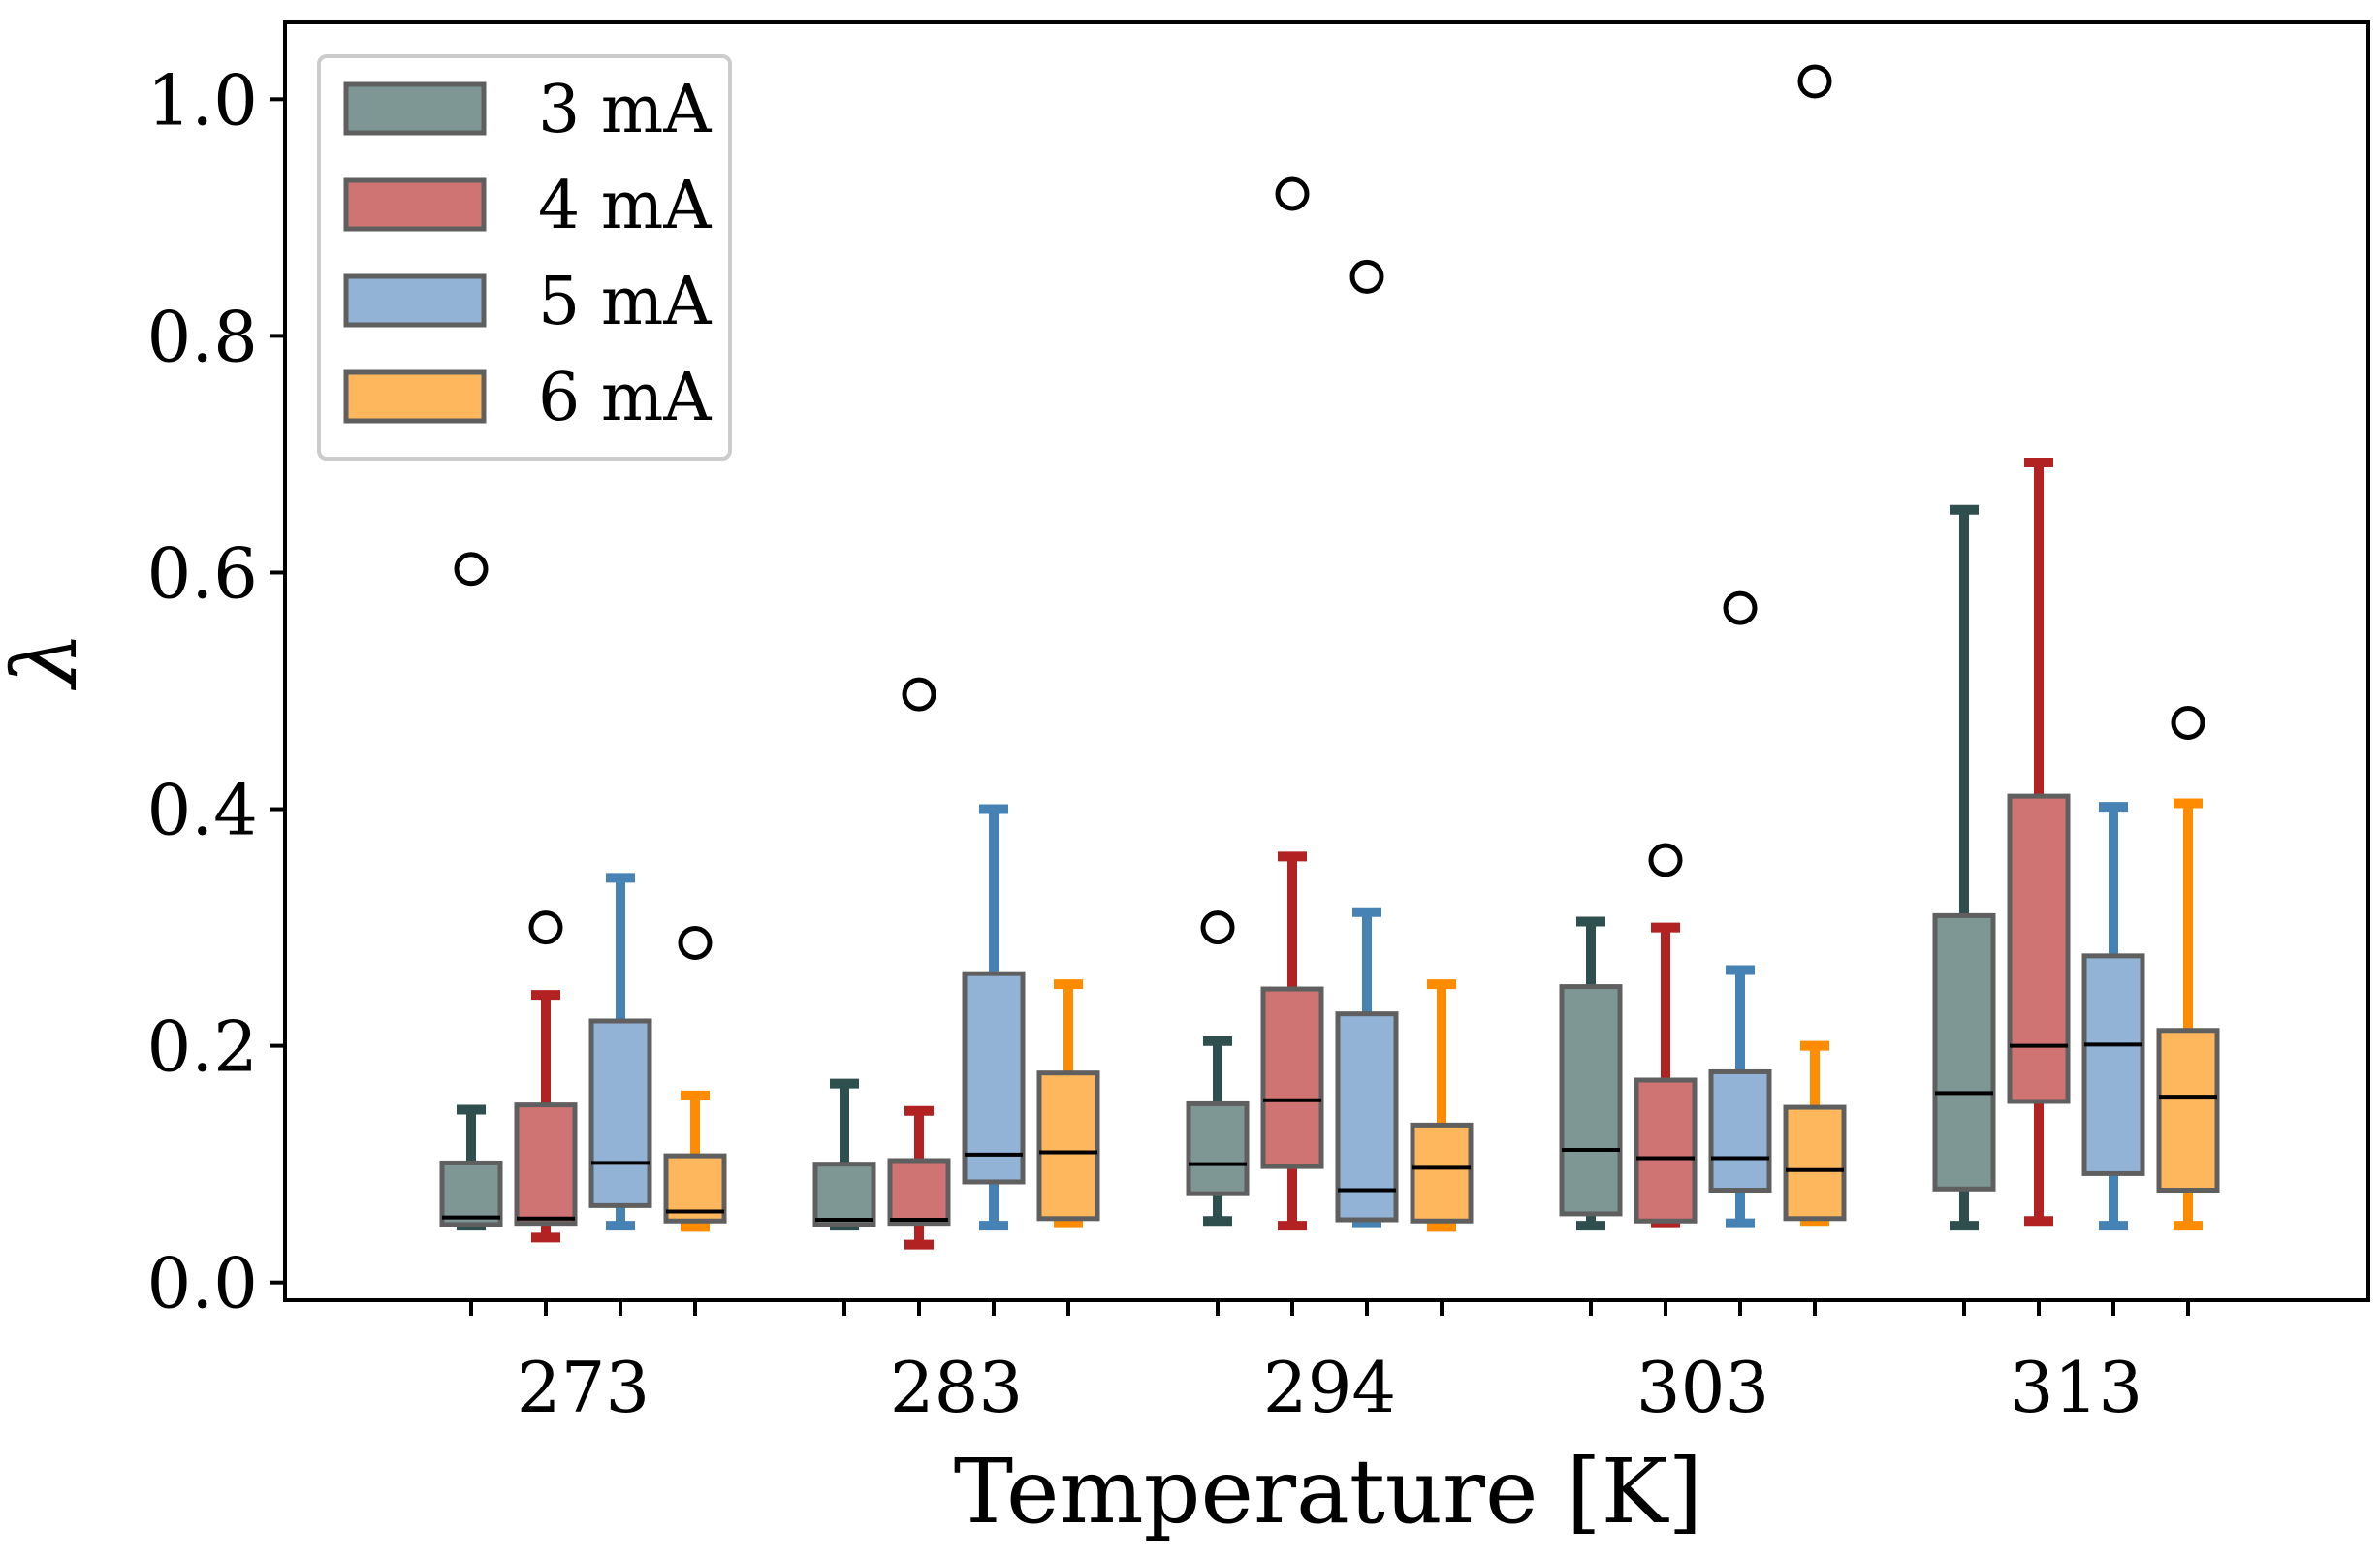 This screenshot has height=1562, width=2380. What do you see at coordinates (1702, 1387) in the screenshot?
I see `x-tick-label: 303` at bounding box center [1702, 1387].